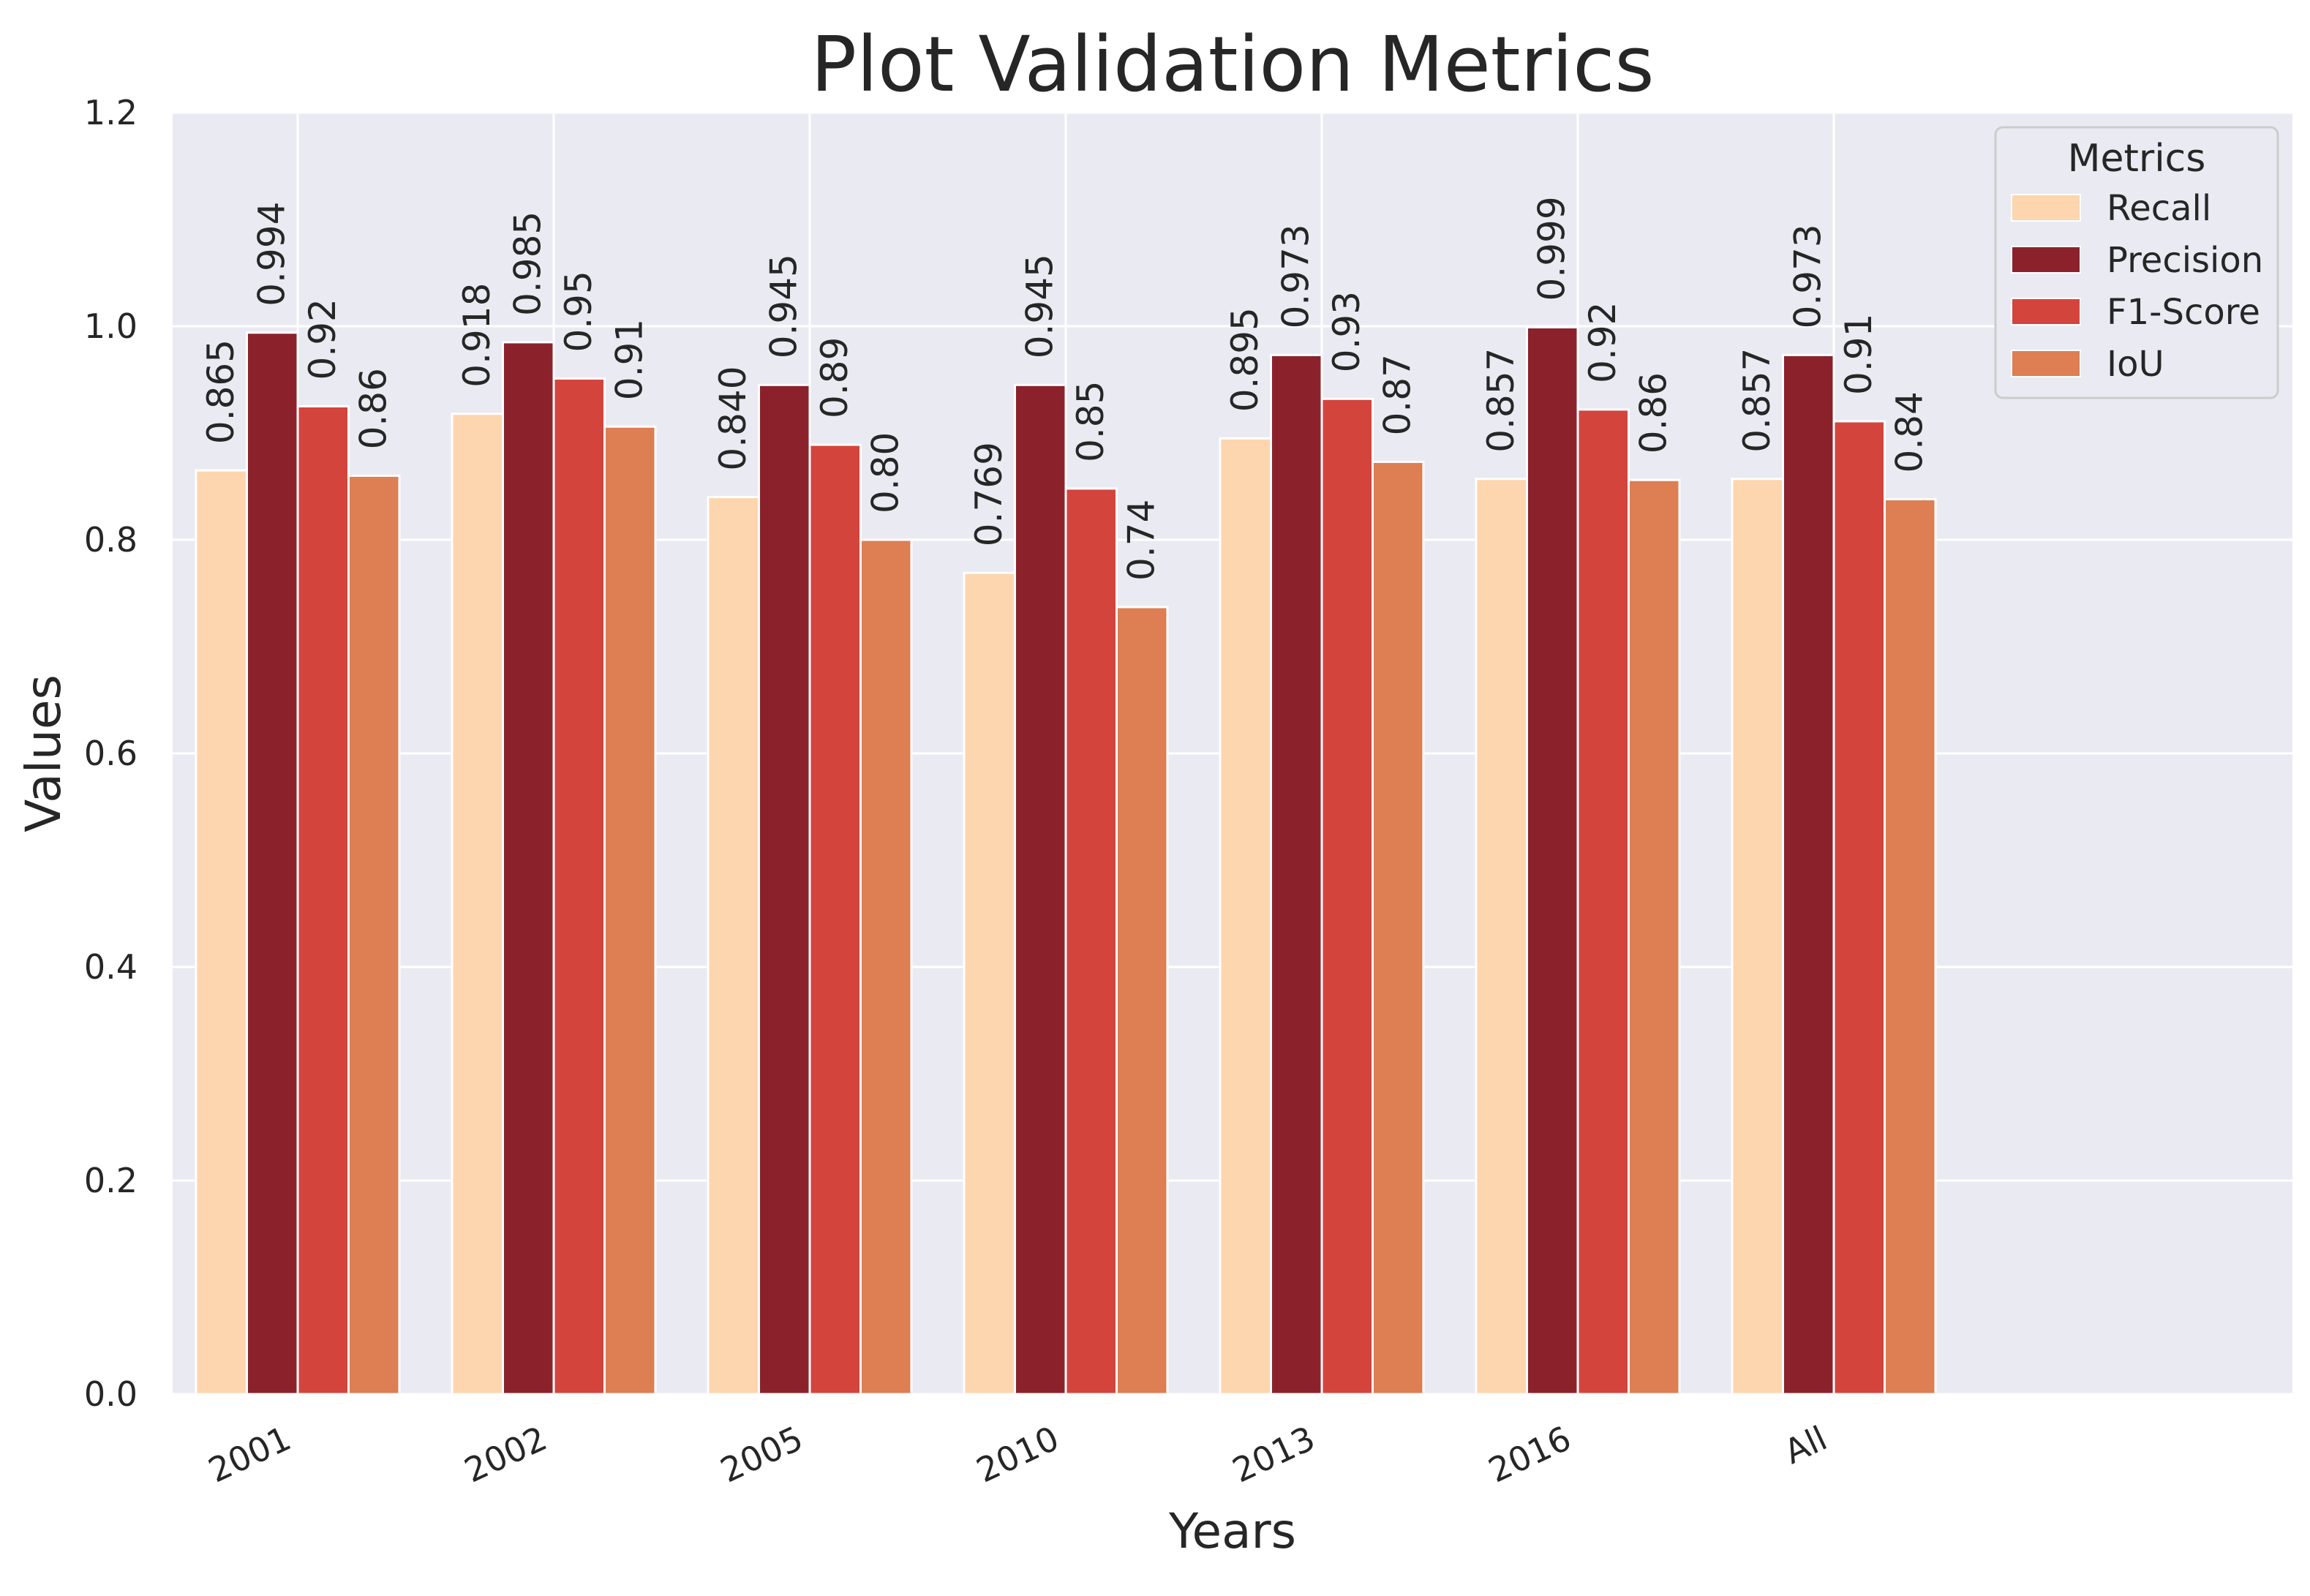  I want to click on y-tick-label: 0.6, so click(111, 754).